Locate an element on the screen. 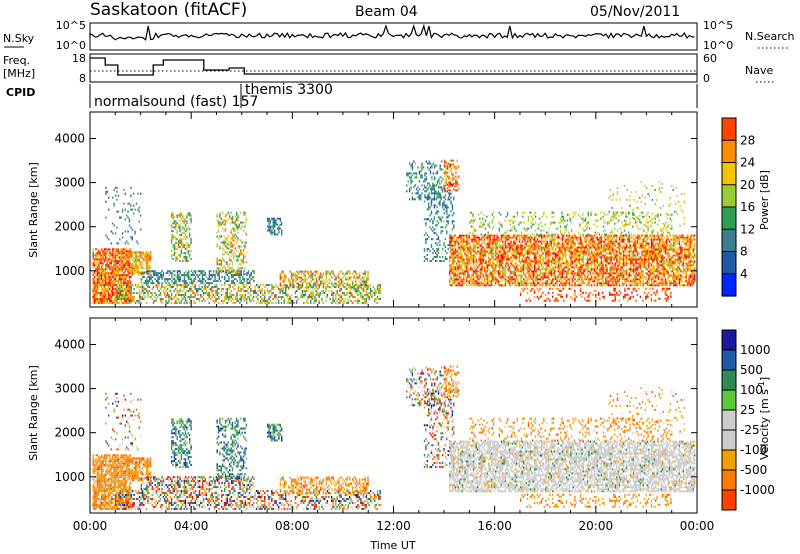 The image size is (800, 554). nsearch-label: N.Search is located at coordinates (770, 36).